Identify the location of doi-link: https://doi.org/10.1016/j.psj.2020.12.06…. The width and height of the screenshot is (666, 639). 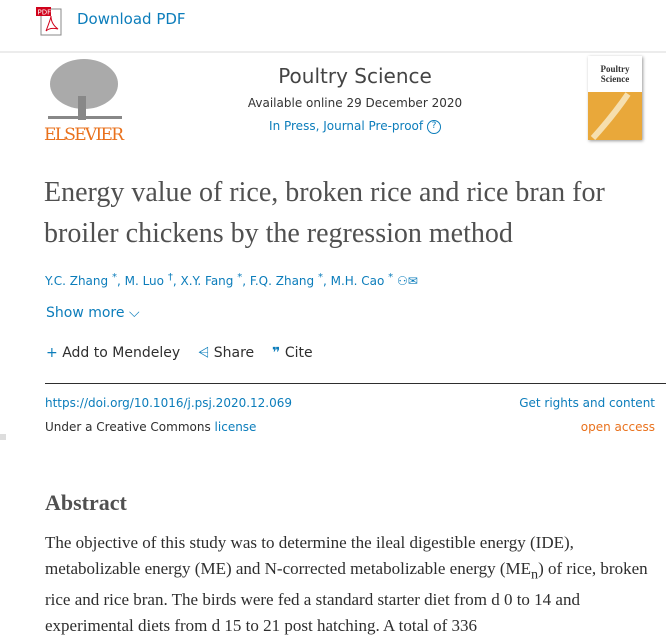
(169, 403).